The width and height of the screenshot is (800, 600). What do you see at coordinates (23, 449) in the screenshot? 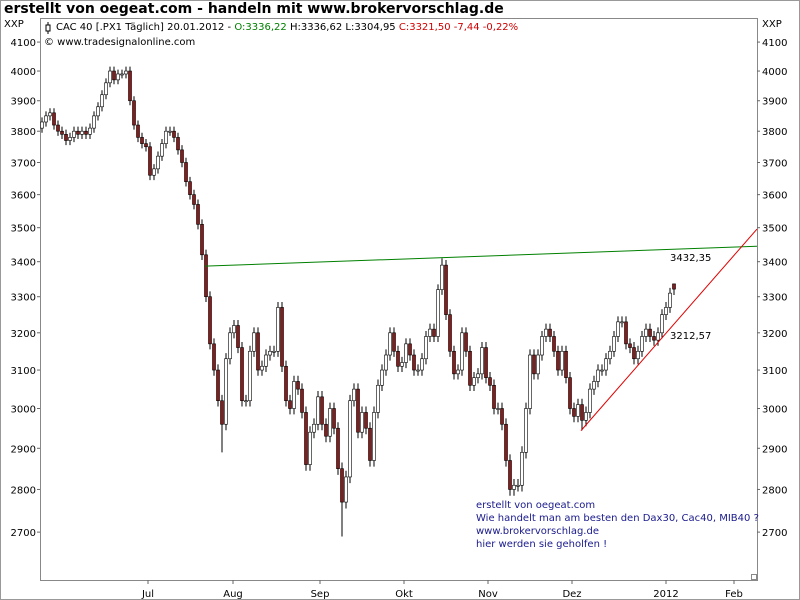
I see `y-tick-label: 2900` at bounding box center [23, 449].